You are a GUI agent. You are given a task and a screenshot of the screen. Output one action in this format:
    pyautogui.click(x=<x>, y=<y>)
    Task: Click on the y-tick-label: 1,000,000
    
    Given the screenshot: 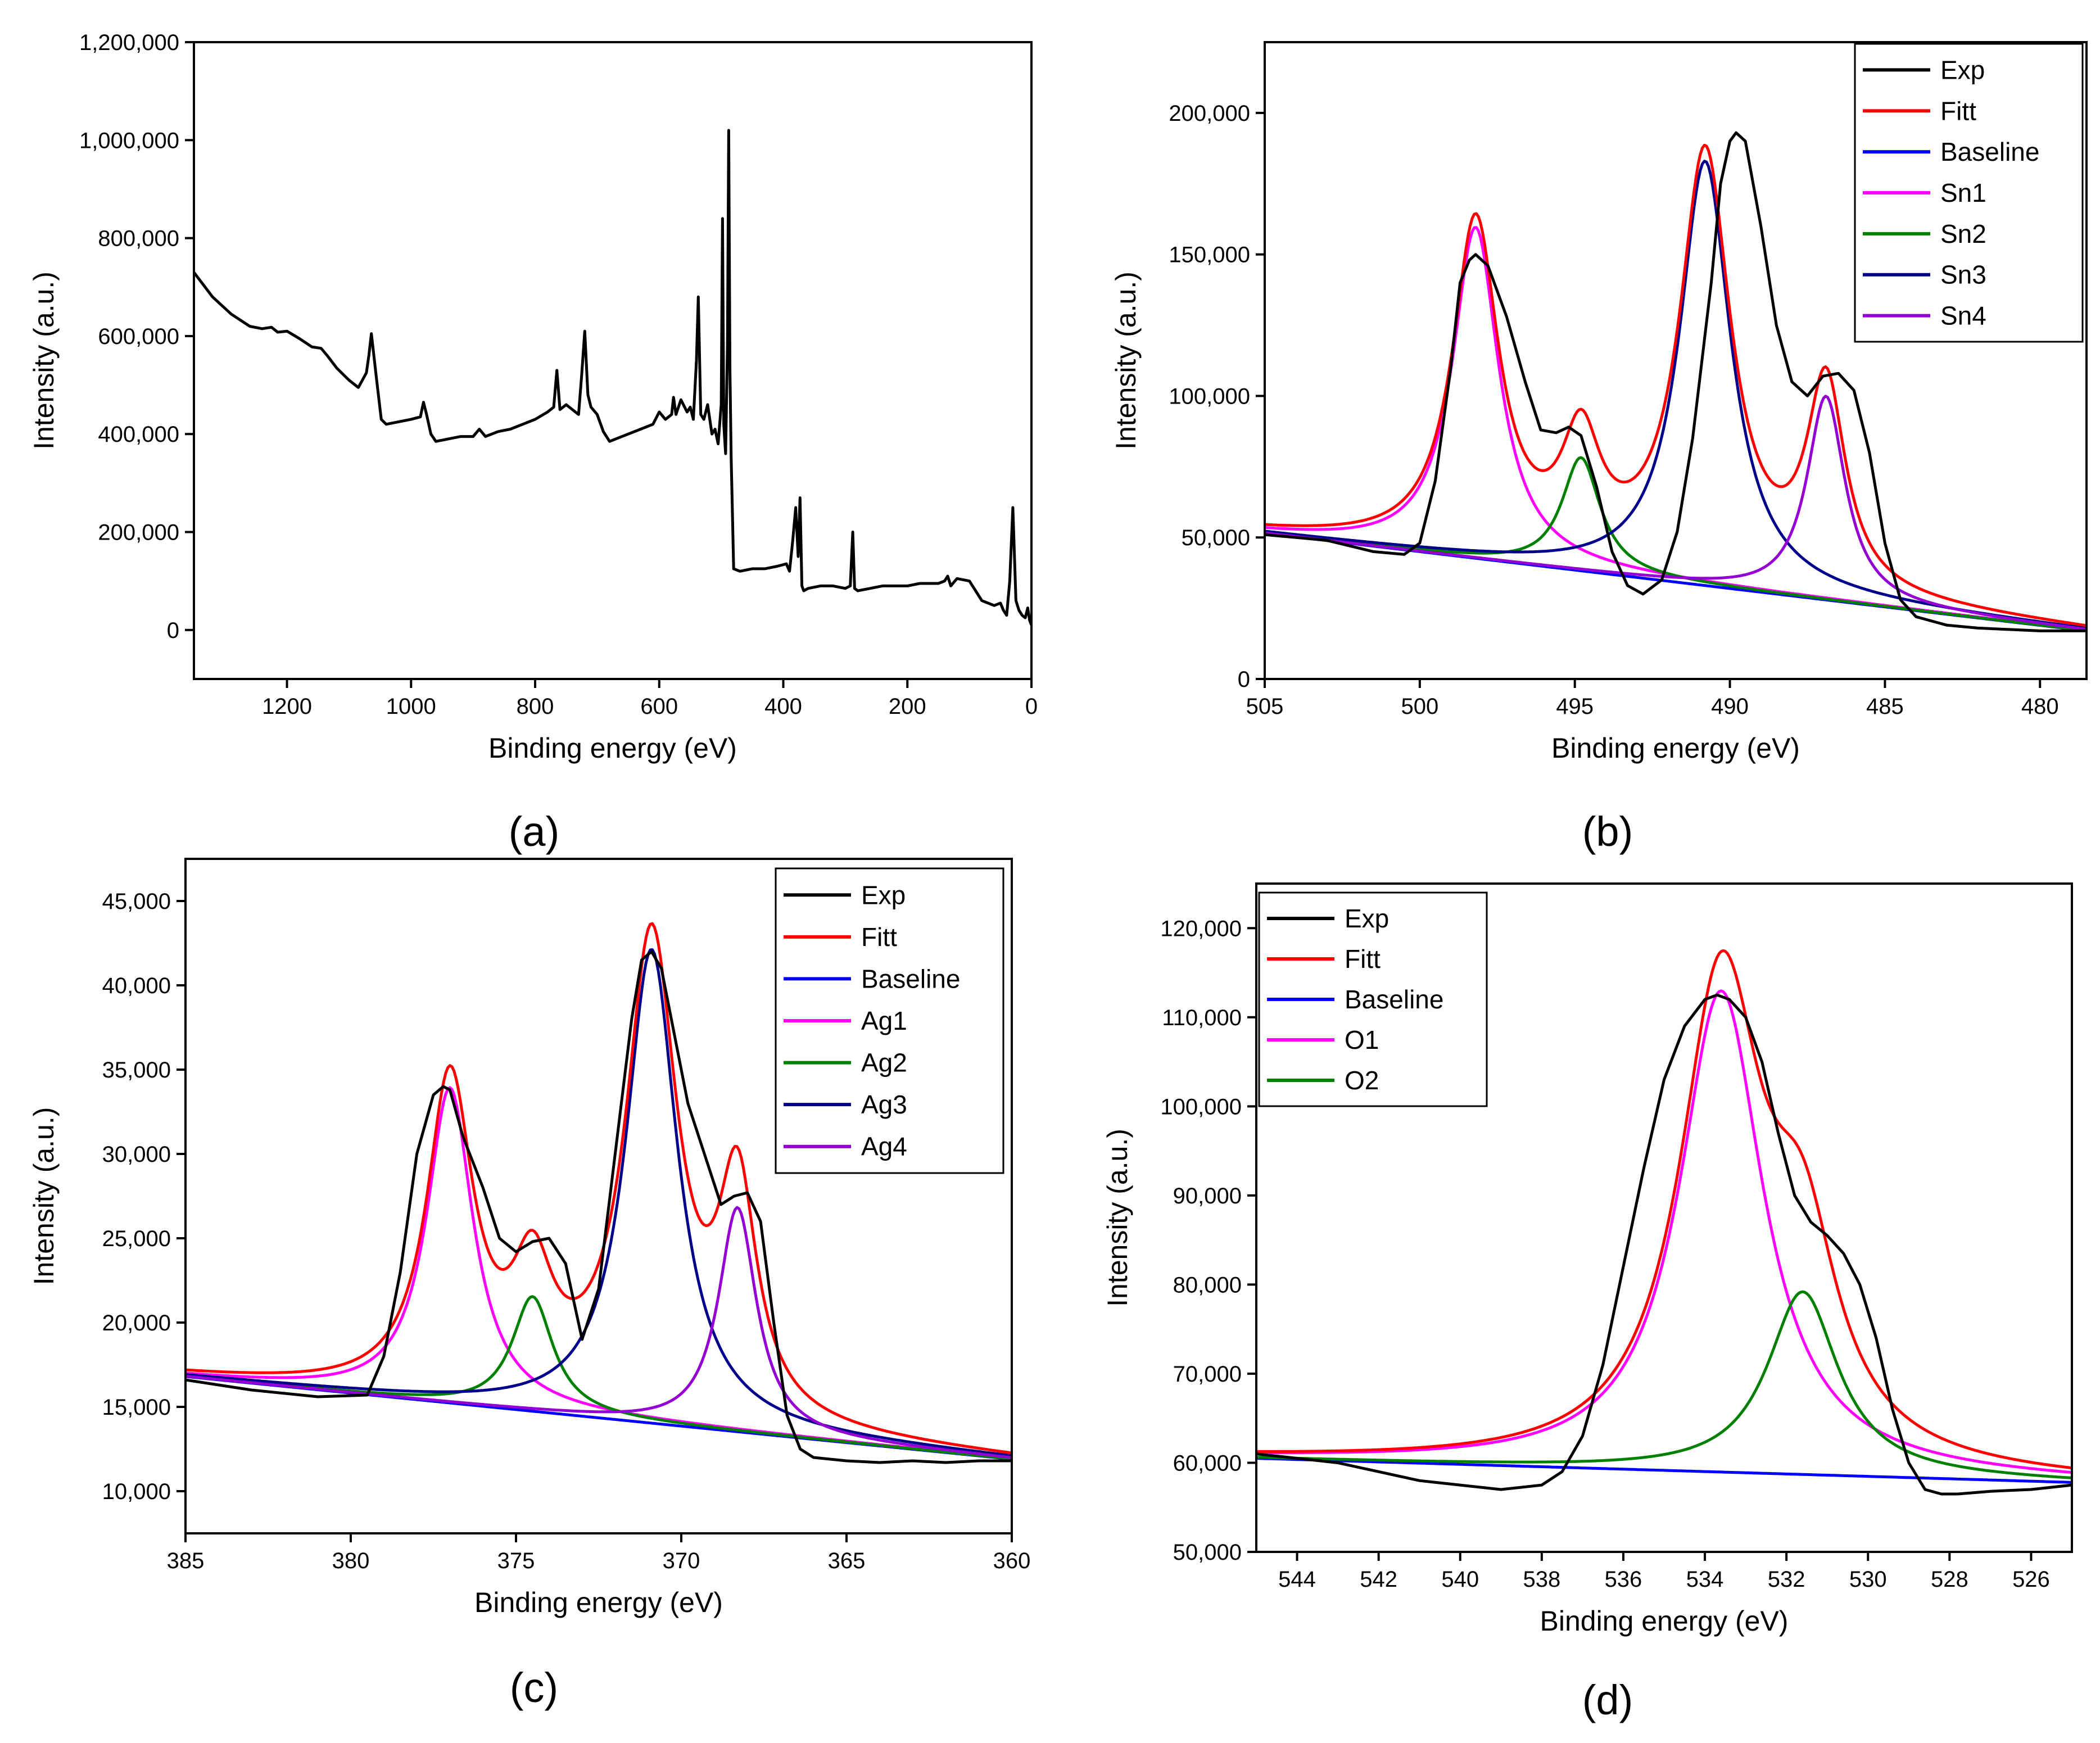 What is the action you would take?
    pyautogui.click(x=129, y=140)
    